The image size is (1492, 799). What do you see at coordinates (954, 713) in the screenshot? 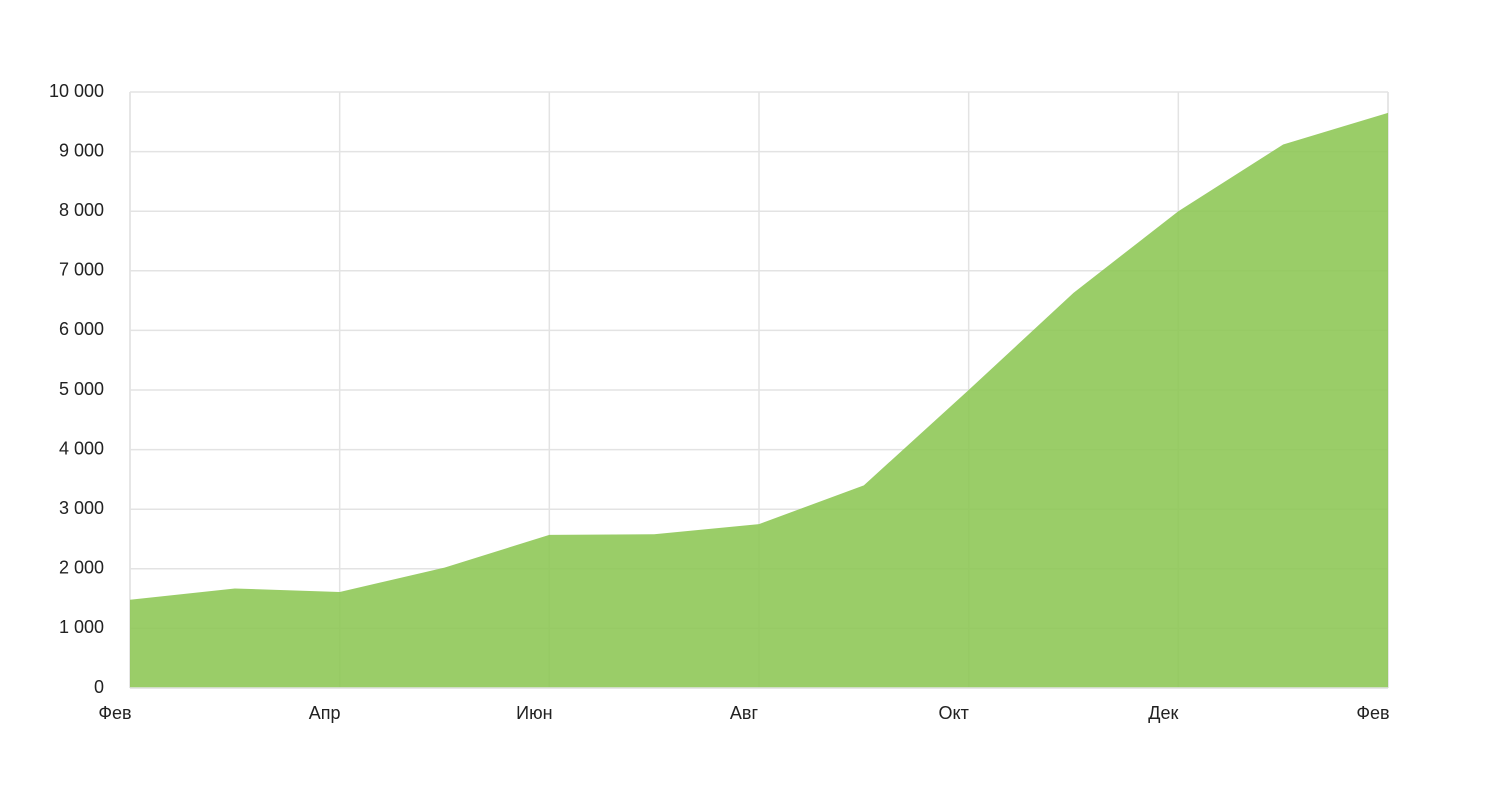
I see `x-tick-label: Окт` at bounding box center [954, 713].